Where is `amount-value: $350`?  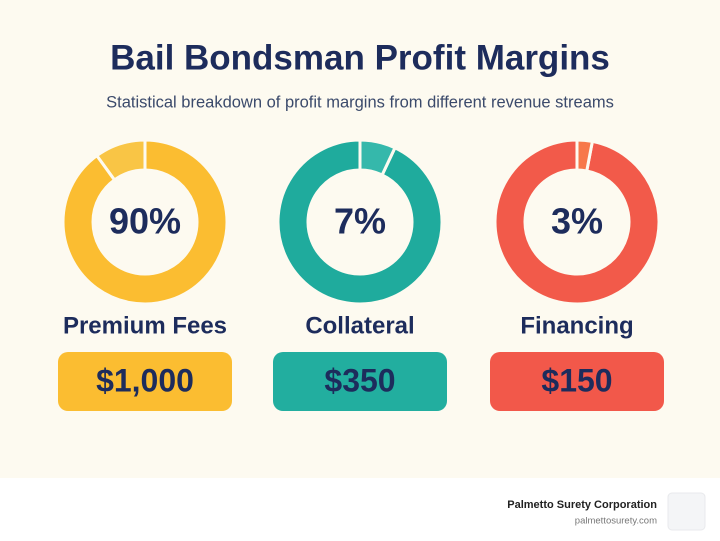
amount-value: $350 is located at coordinates (359, 380).